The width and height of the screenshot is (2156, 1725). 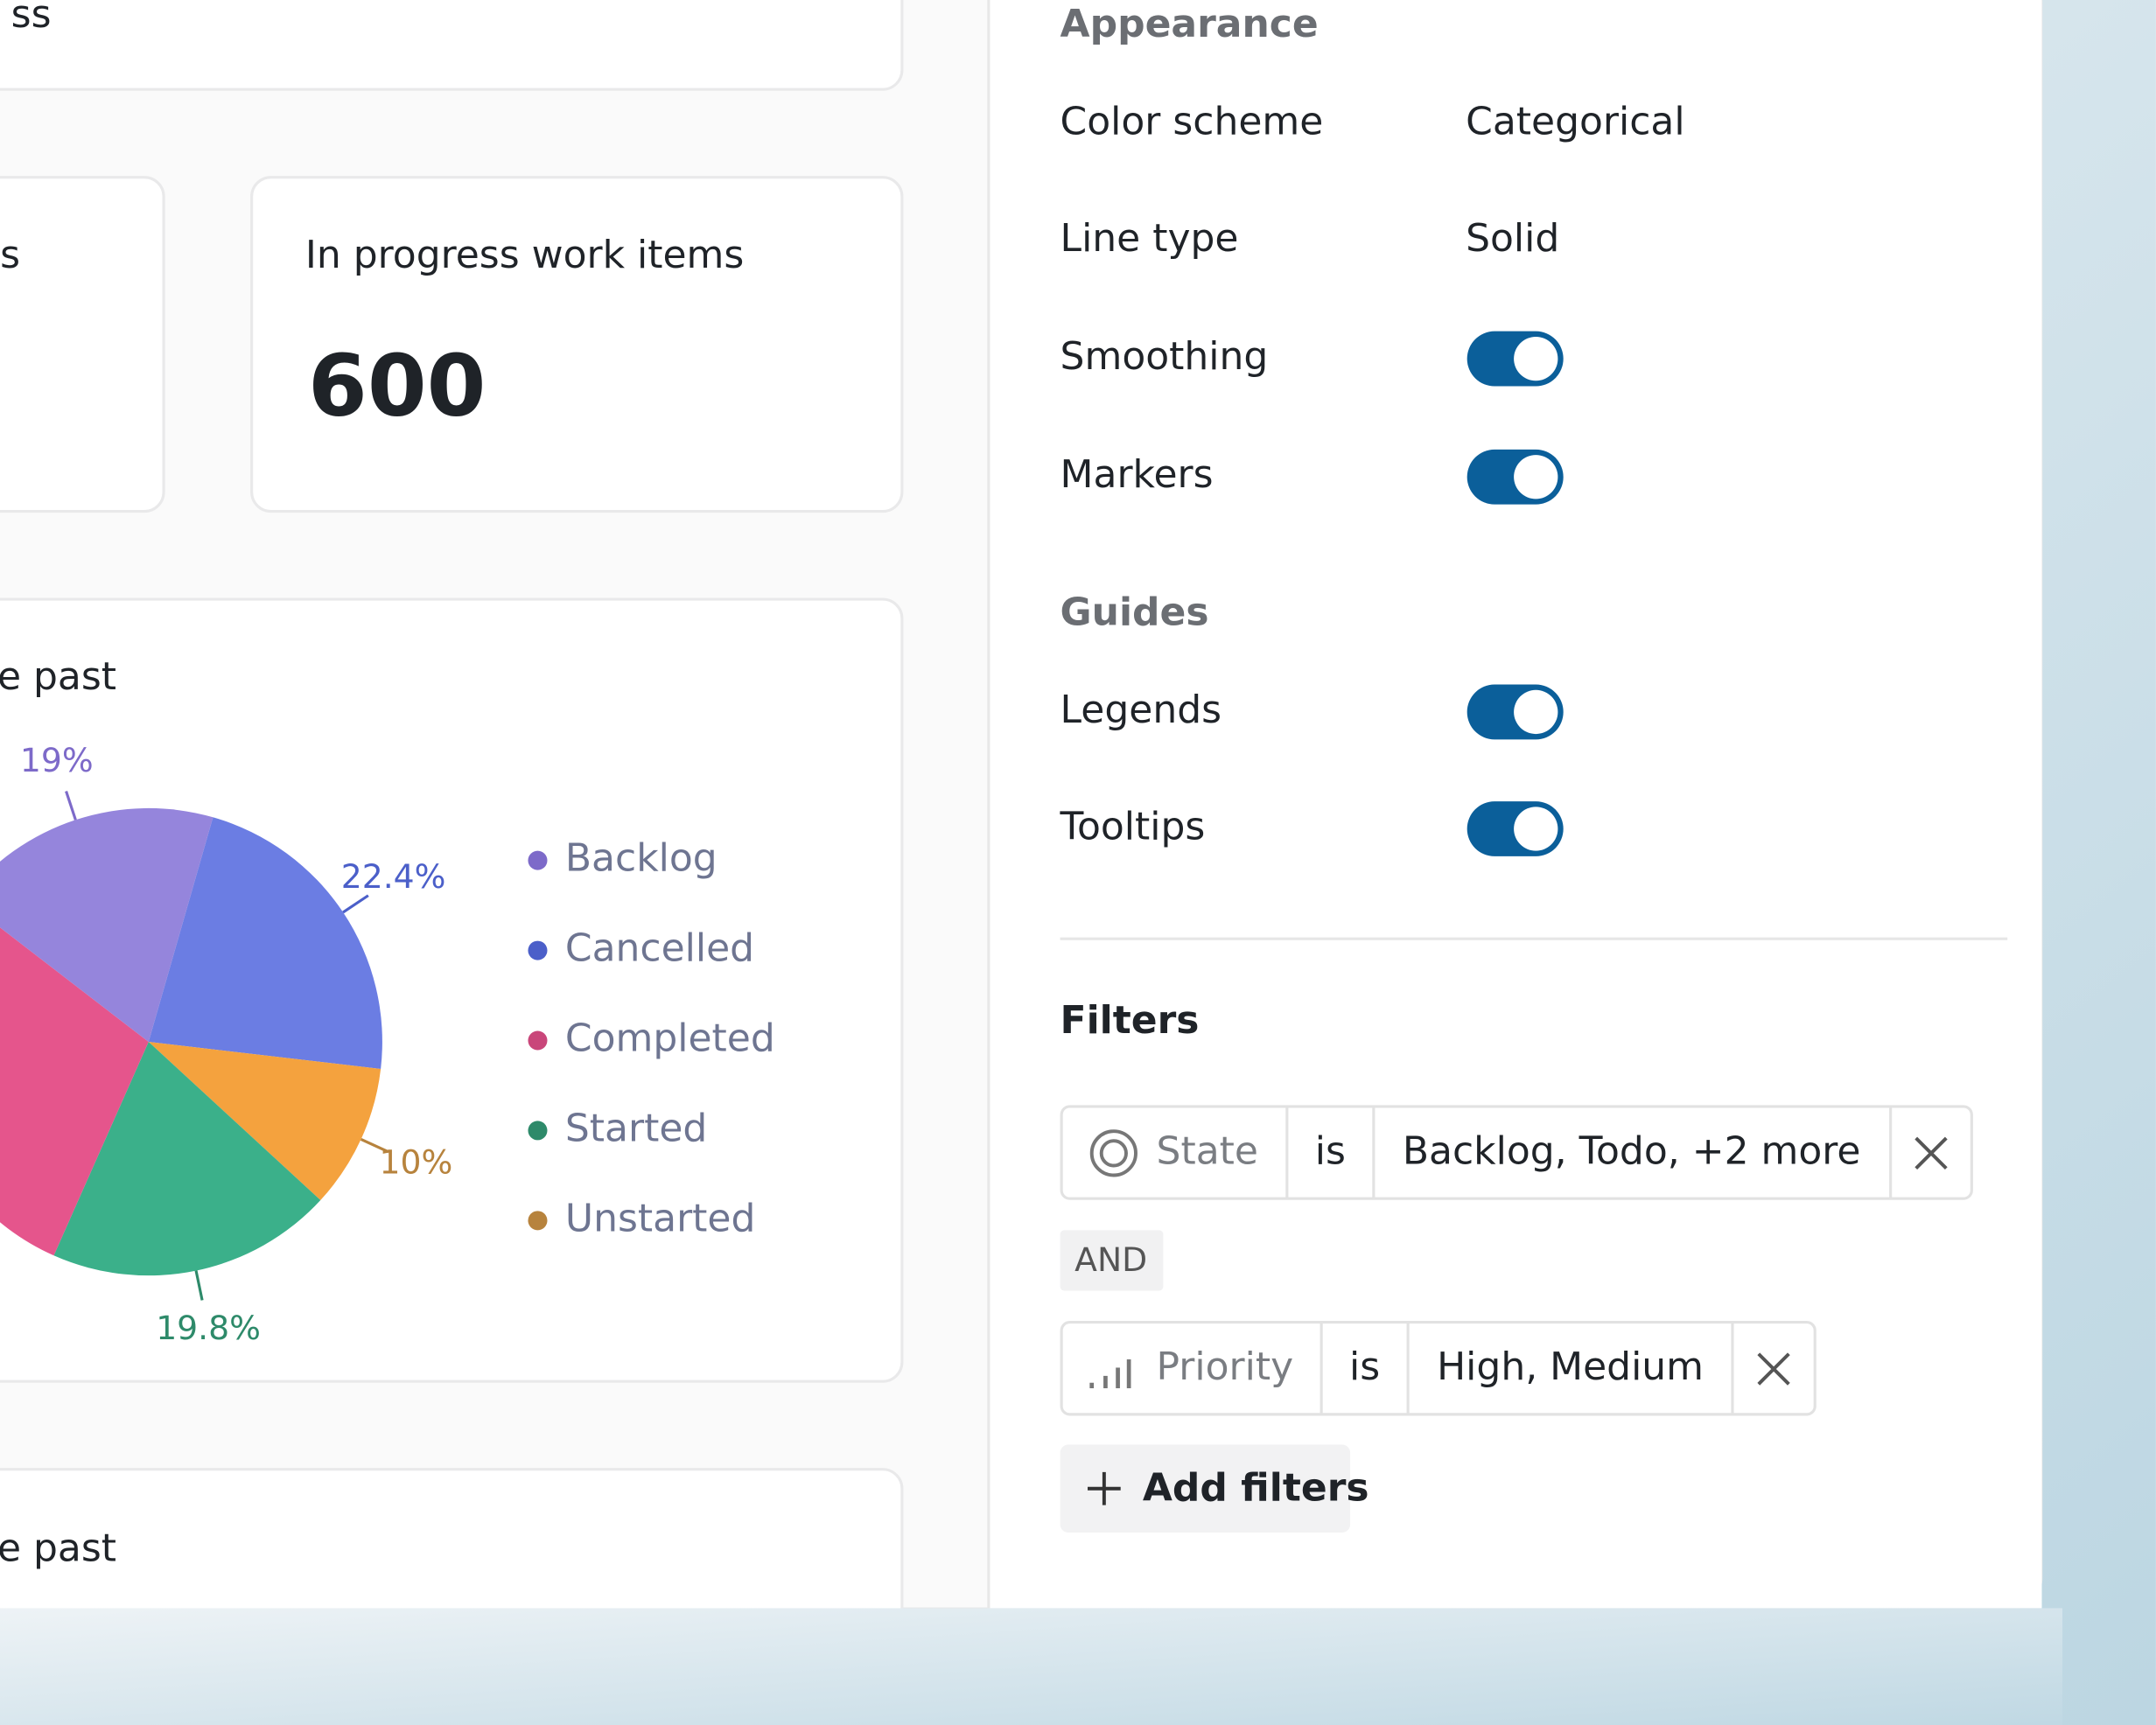 I want to click on setting-value: Categorical, so click(x=1575, y=121).